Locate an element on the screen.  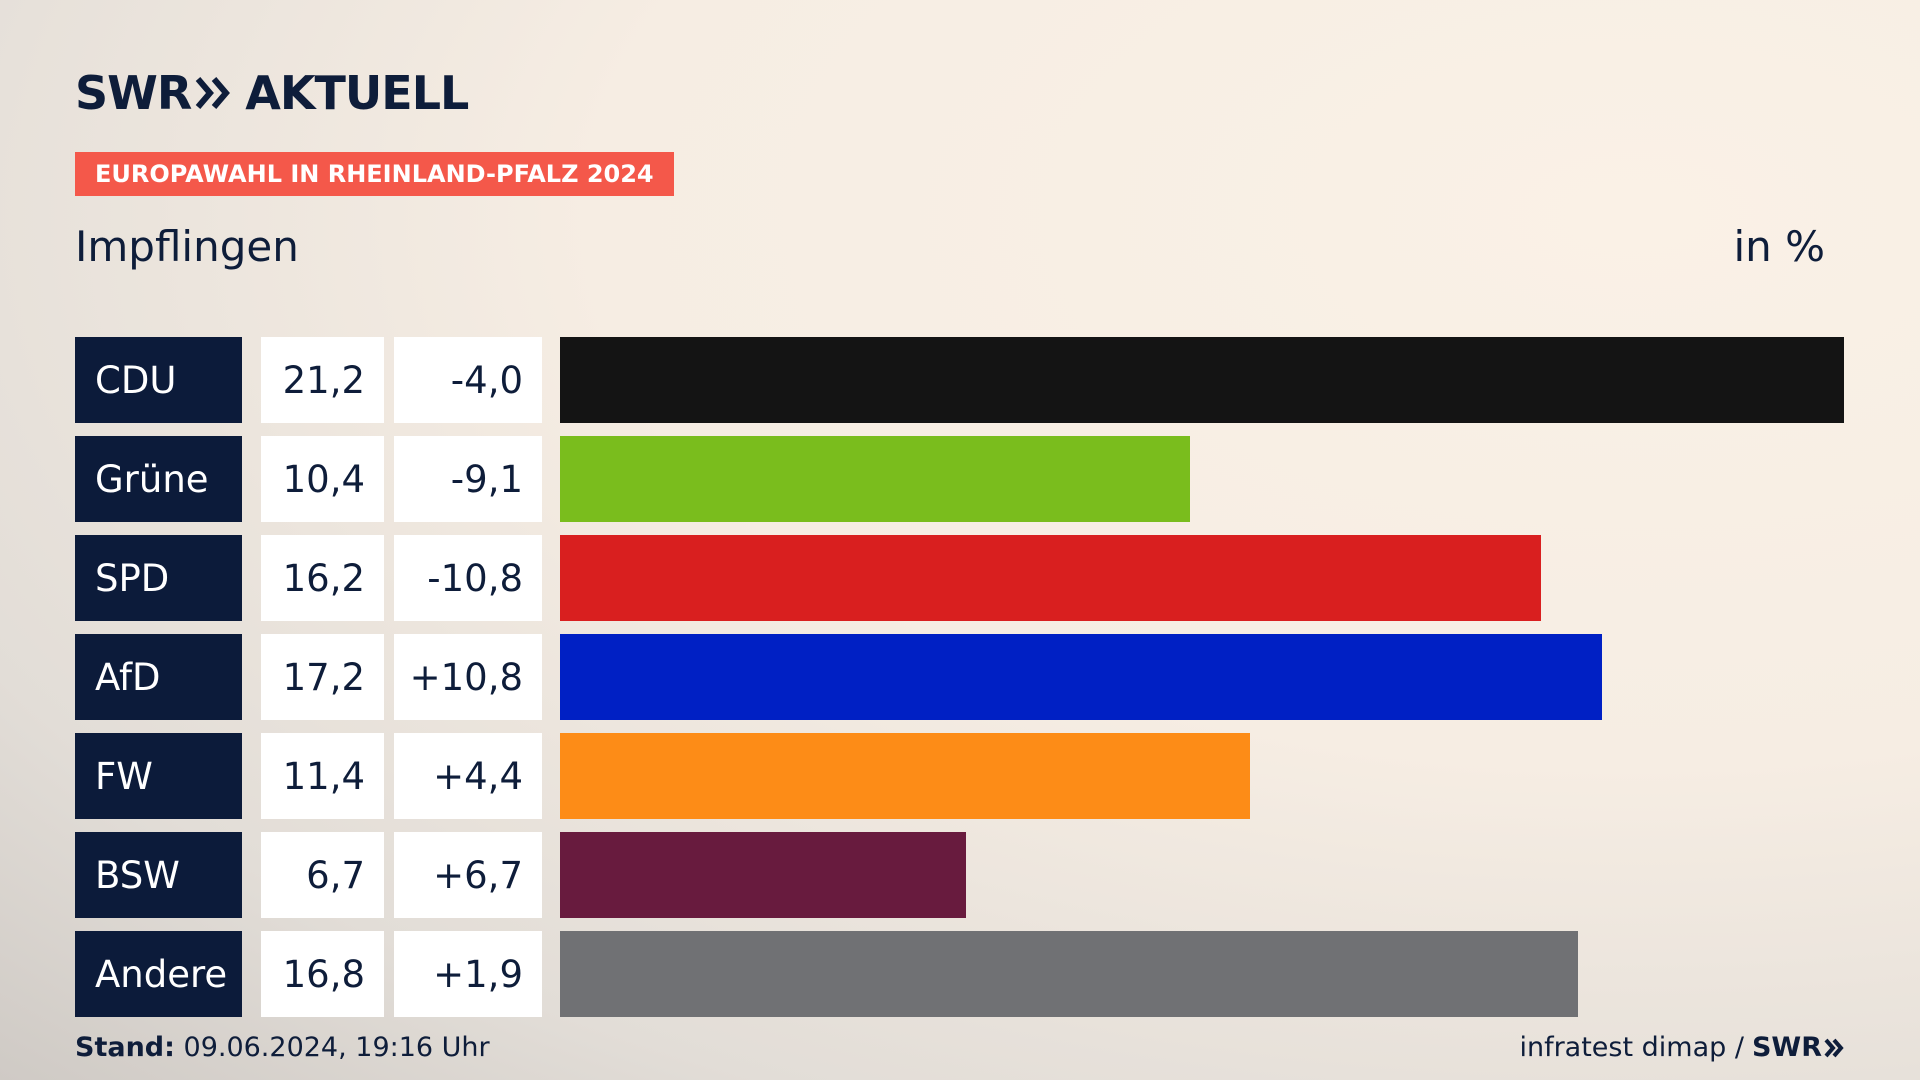
value-label: 6,7 is located at coordinates (322, 875).